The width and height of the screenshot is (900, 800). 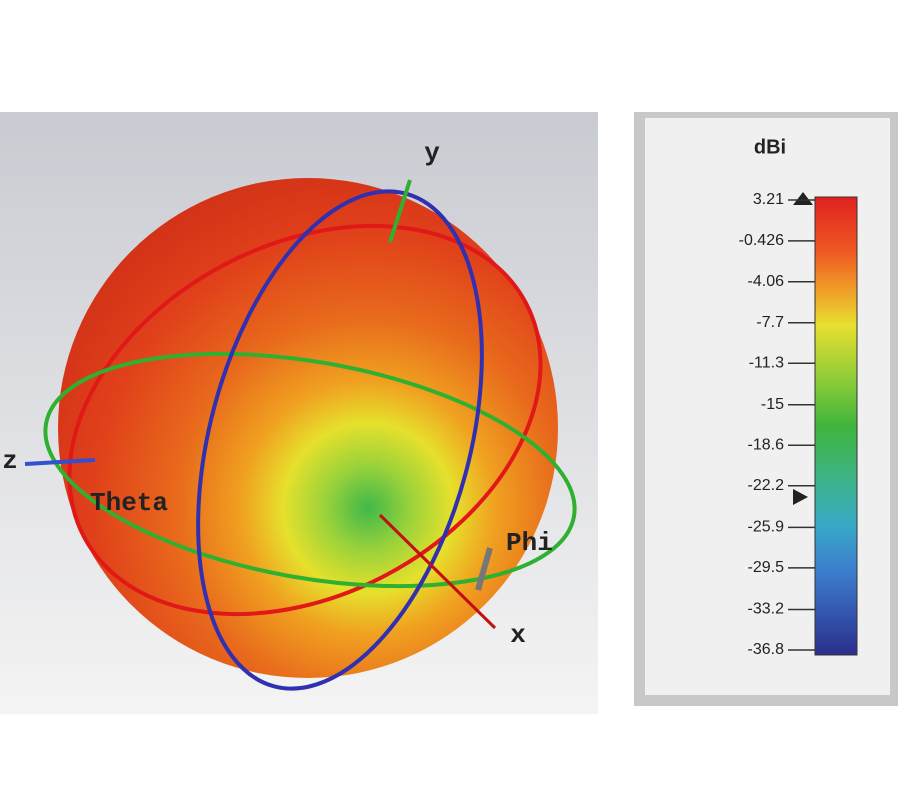 What do you see at coordinates (768, 199) in the screenshot?
I see `colorbar-tick-label: 3.21` at bounding box center [768, 199].